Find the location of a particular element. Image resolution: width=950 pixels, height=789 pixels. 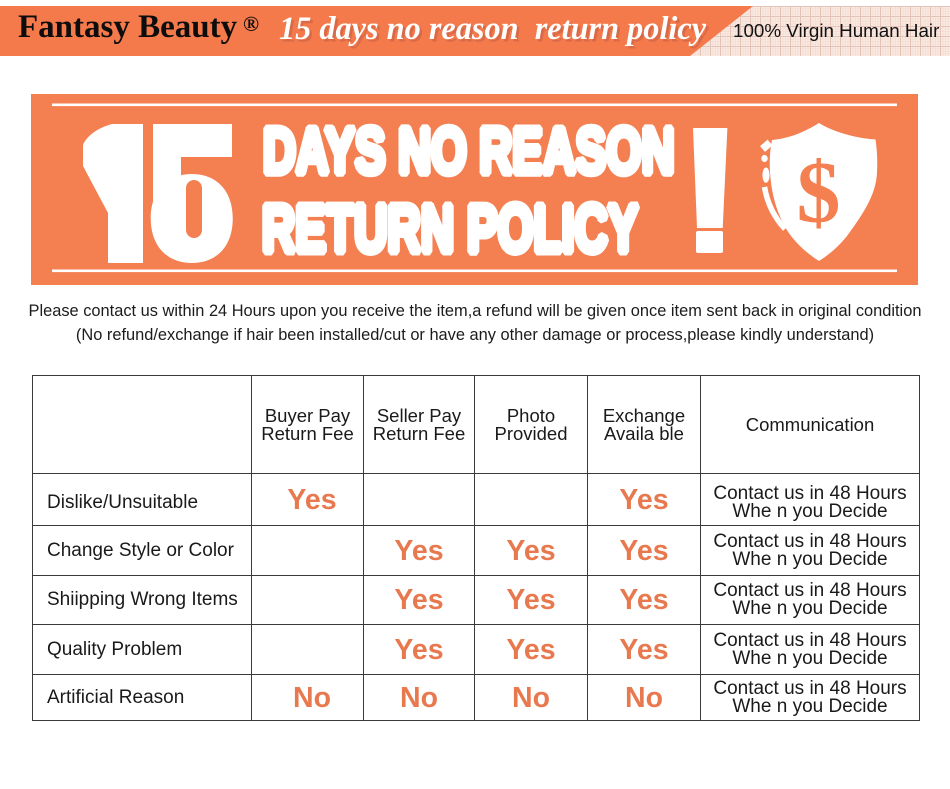

svg-text: DAYS NO REASON is located at coordinates (469, 150).